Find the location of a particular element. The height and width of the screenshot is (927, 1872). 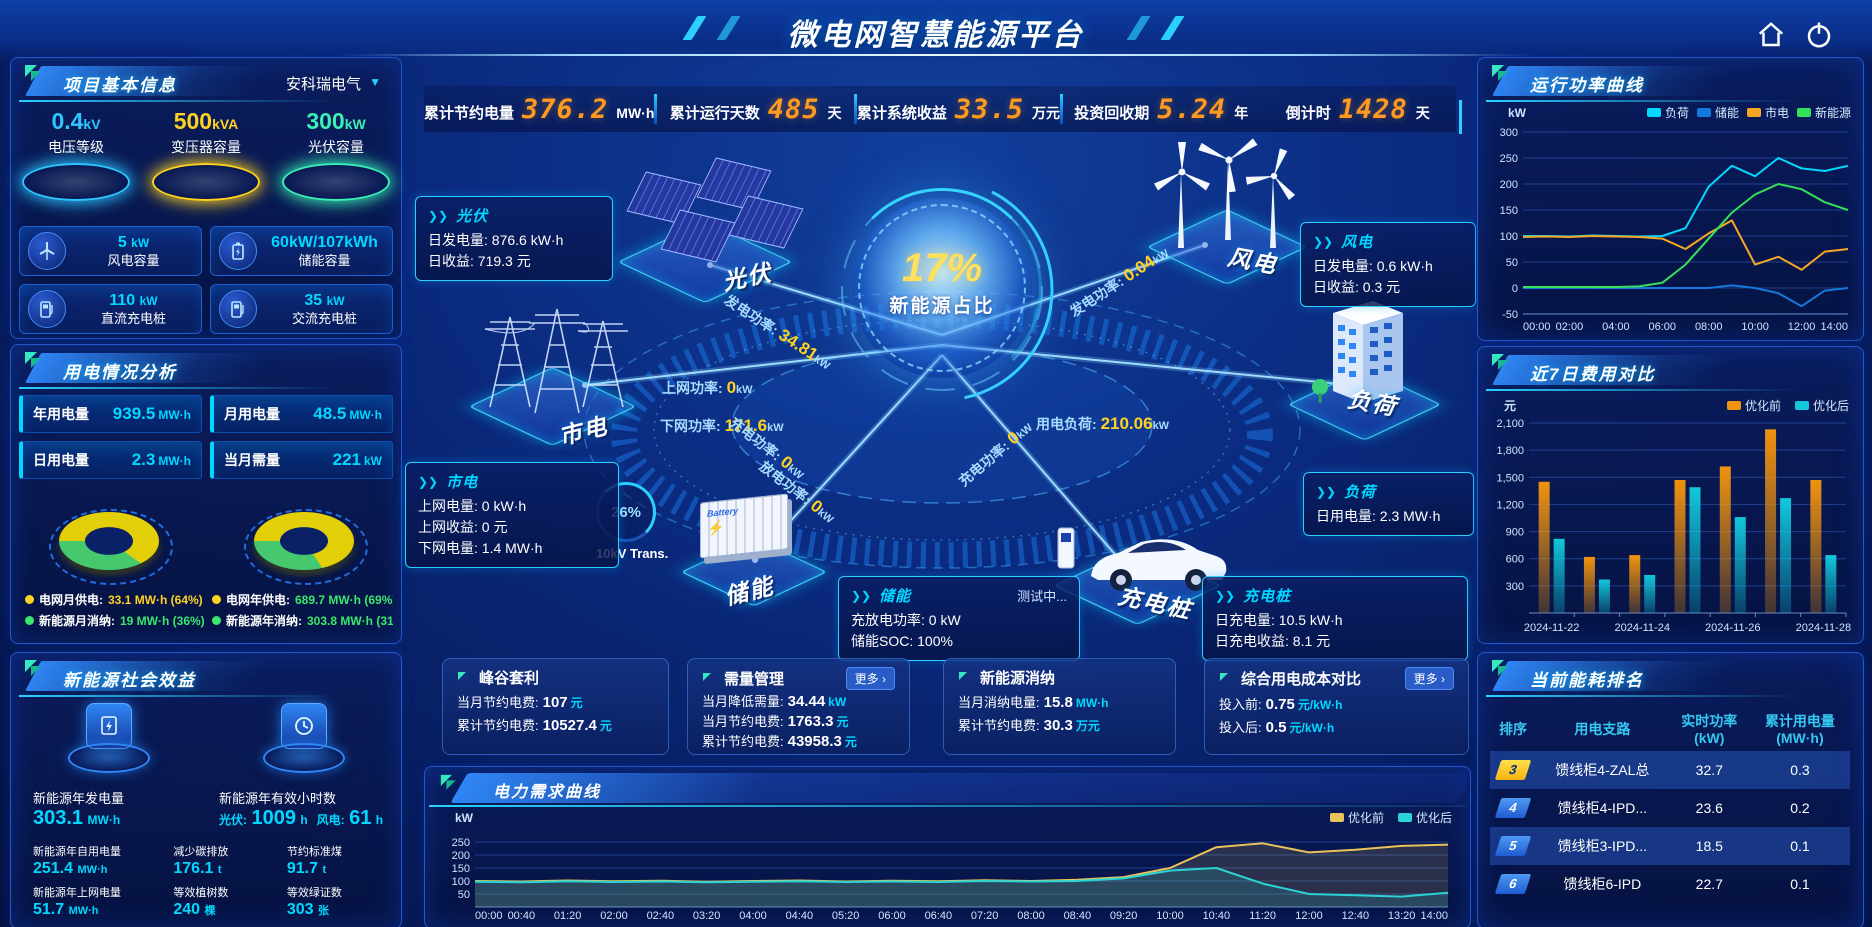

panel-header: 运行功率曲线 is located at coordinates (1670, 83).